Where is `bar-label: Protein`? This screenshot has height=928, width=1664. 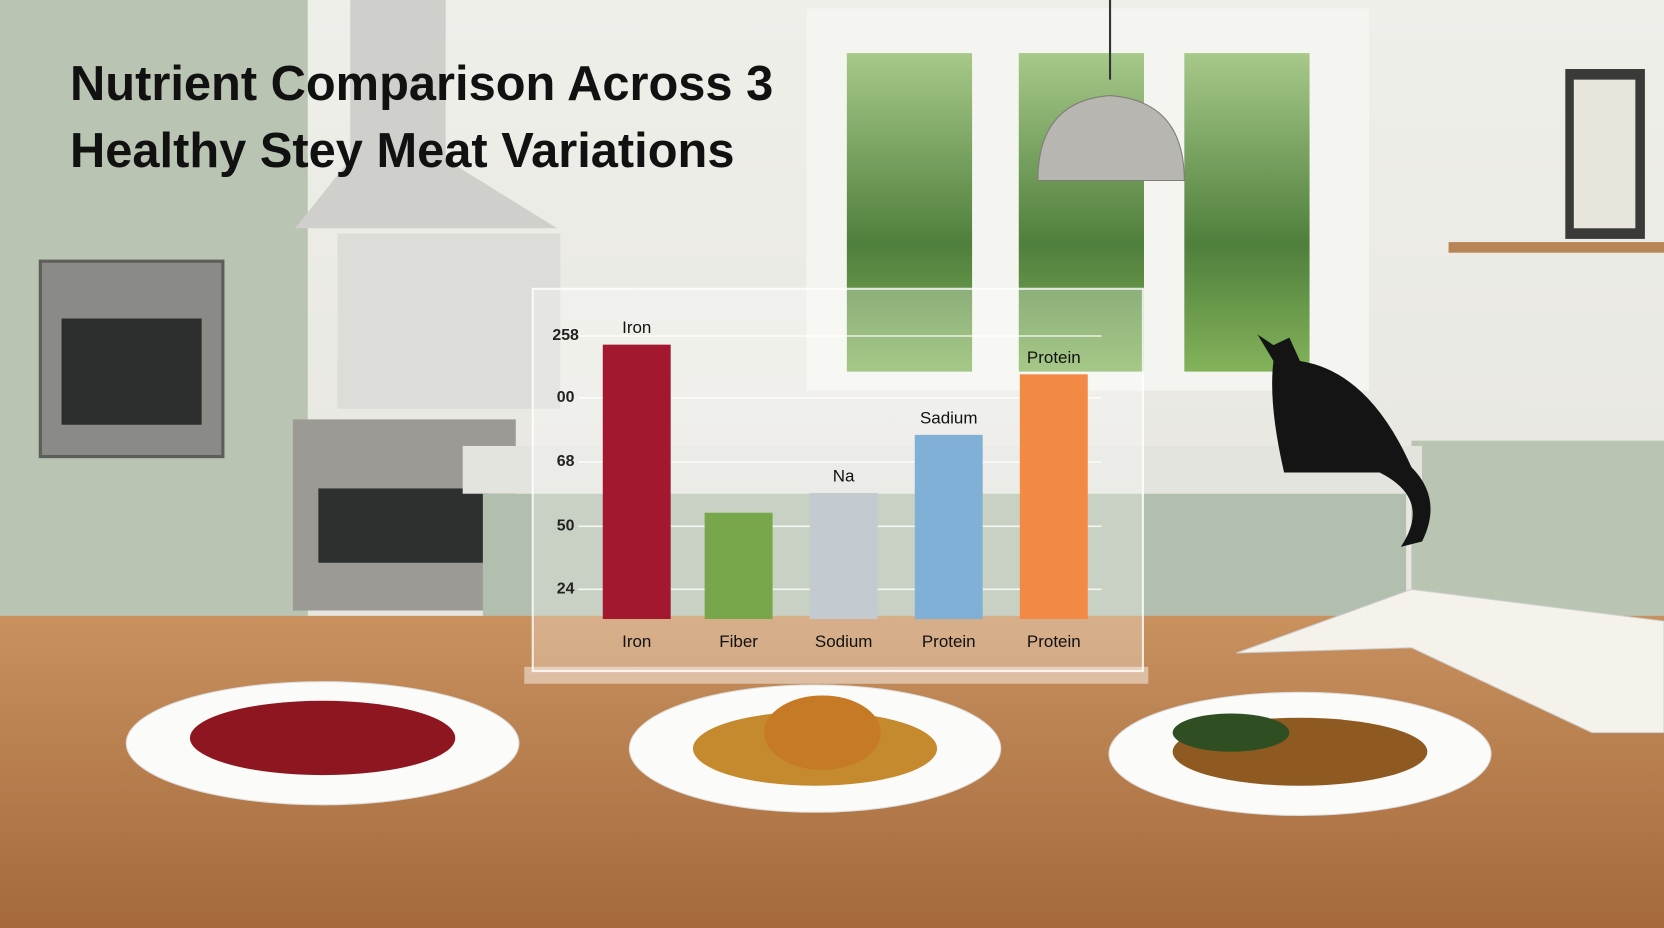 bar-label: Protein is located at coordinates (1054, 357).